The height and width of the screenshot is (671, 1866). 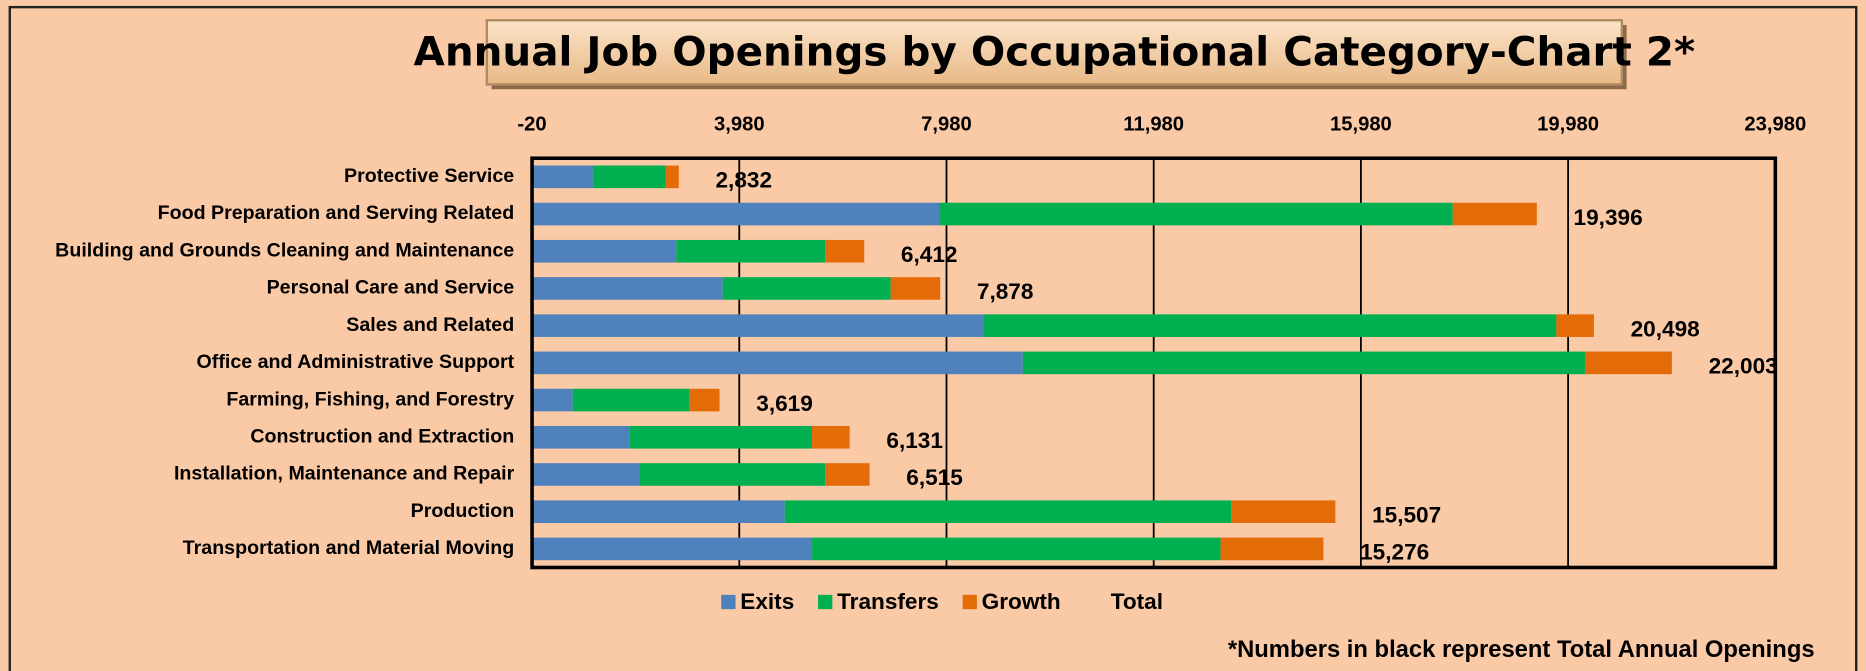 What do you see at coordinates (1361, 124) in the screenshot?
I see `x-tick-label: 15,980` at bounding box center [1361, 124].